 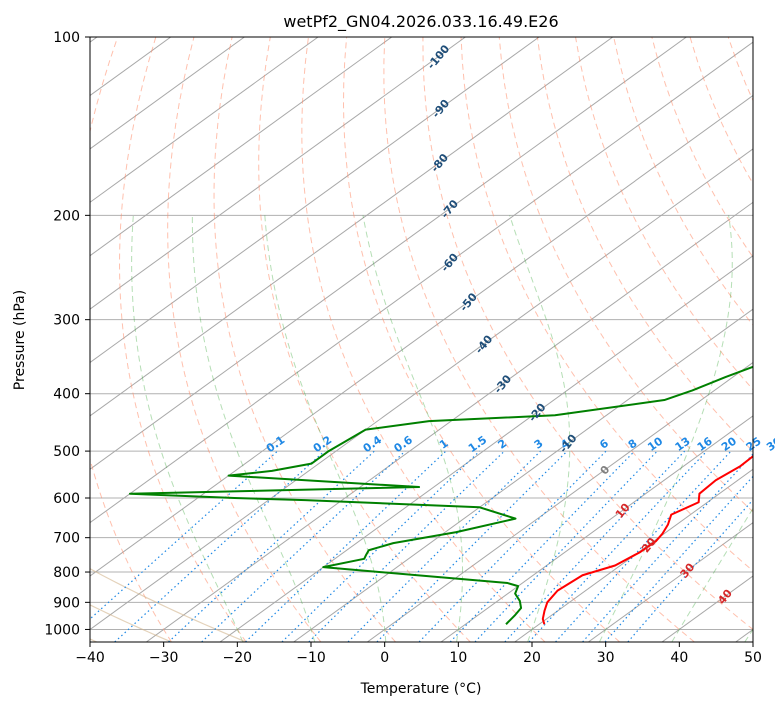 What do you see at coordinates (66, 499) in the screenshot?
I see `y-tick-label: 600` at bounding box center [66, 499].